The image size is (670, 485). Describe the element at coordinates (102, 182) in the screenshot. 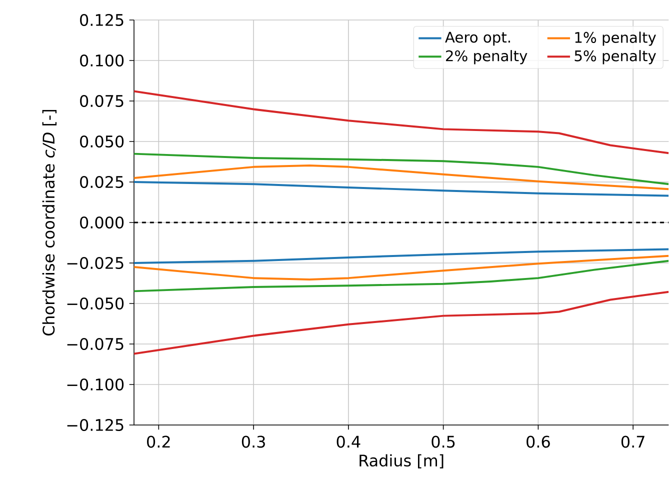

I see `y-tick-label: 0.025` at that location.